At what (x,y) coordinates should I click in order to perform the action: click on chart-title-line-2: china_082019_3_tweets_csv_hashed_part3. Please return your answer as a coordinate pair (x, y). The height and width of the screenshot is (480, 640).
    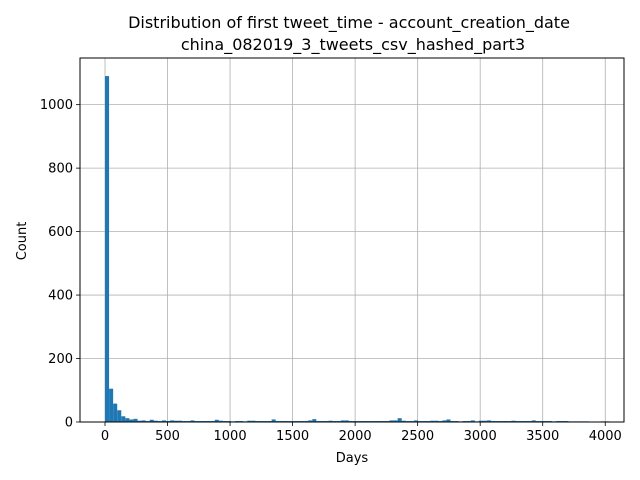
    Looking at the image, I should click on (353, 45).